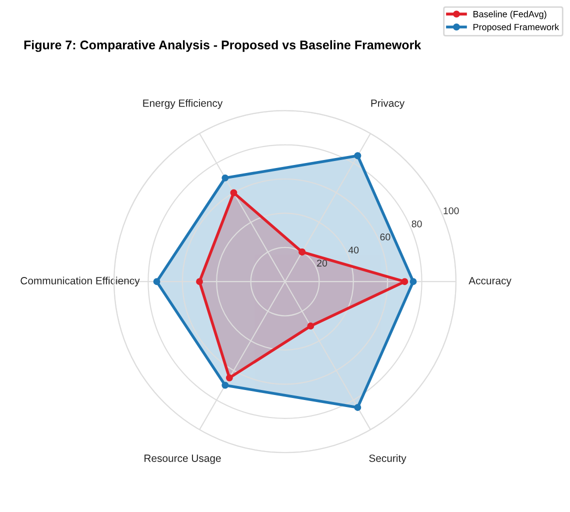 The width and height of the screenshot is (570, 512). I want to click on legend-label: Proposed Framework, so click(516, 28).